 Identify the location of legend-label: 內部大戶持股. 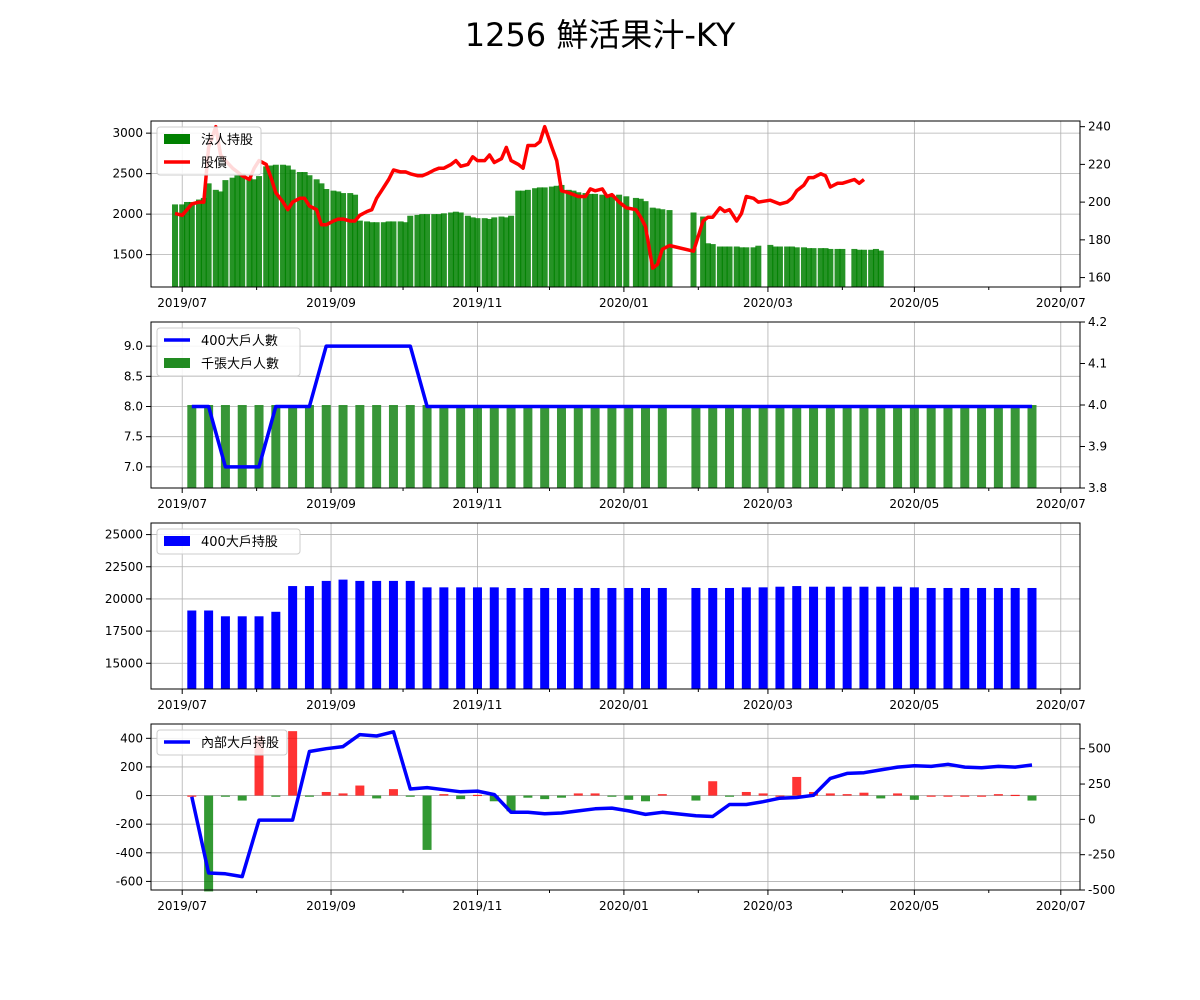
(240, 743).